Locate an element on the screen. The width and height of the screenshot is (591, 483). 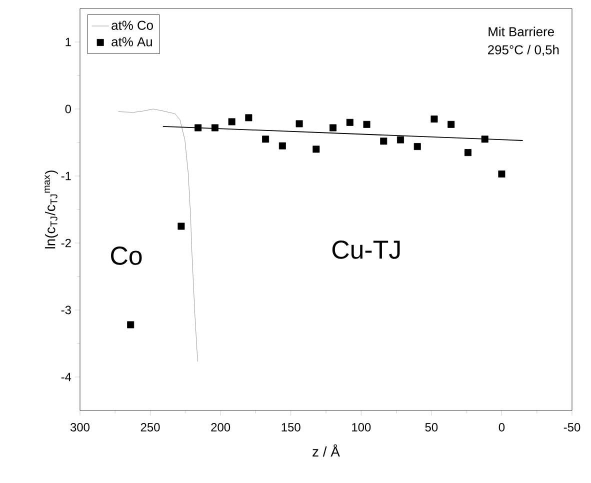
x-tick-label: 300 is located at coordinates (80, 427).